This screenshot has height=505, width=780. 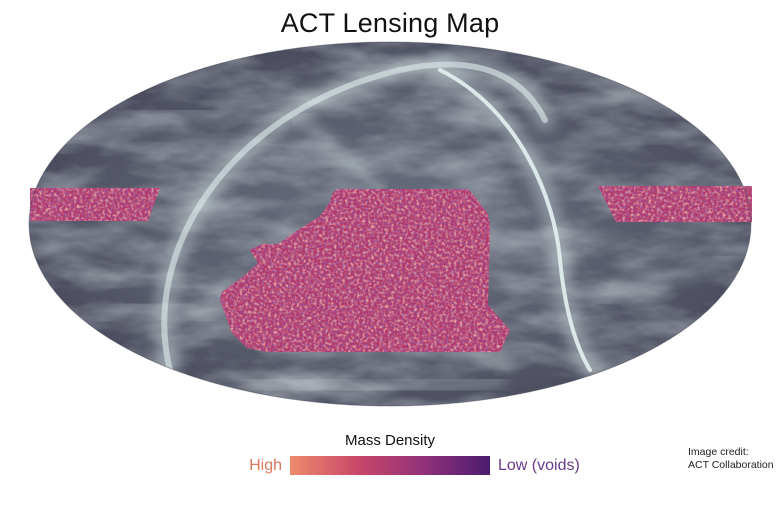 I want to click on legend-low-label: Low (voids), so click(x=539, y=465).